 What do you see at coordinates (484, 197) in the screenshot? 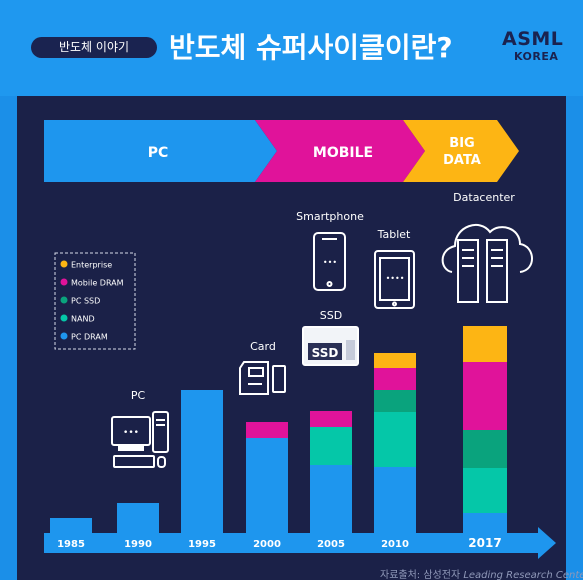
I see `device-label-datacenter: Datacenter` at bounding box center [484, 197].